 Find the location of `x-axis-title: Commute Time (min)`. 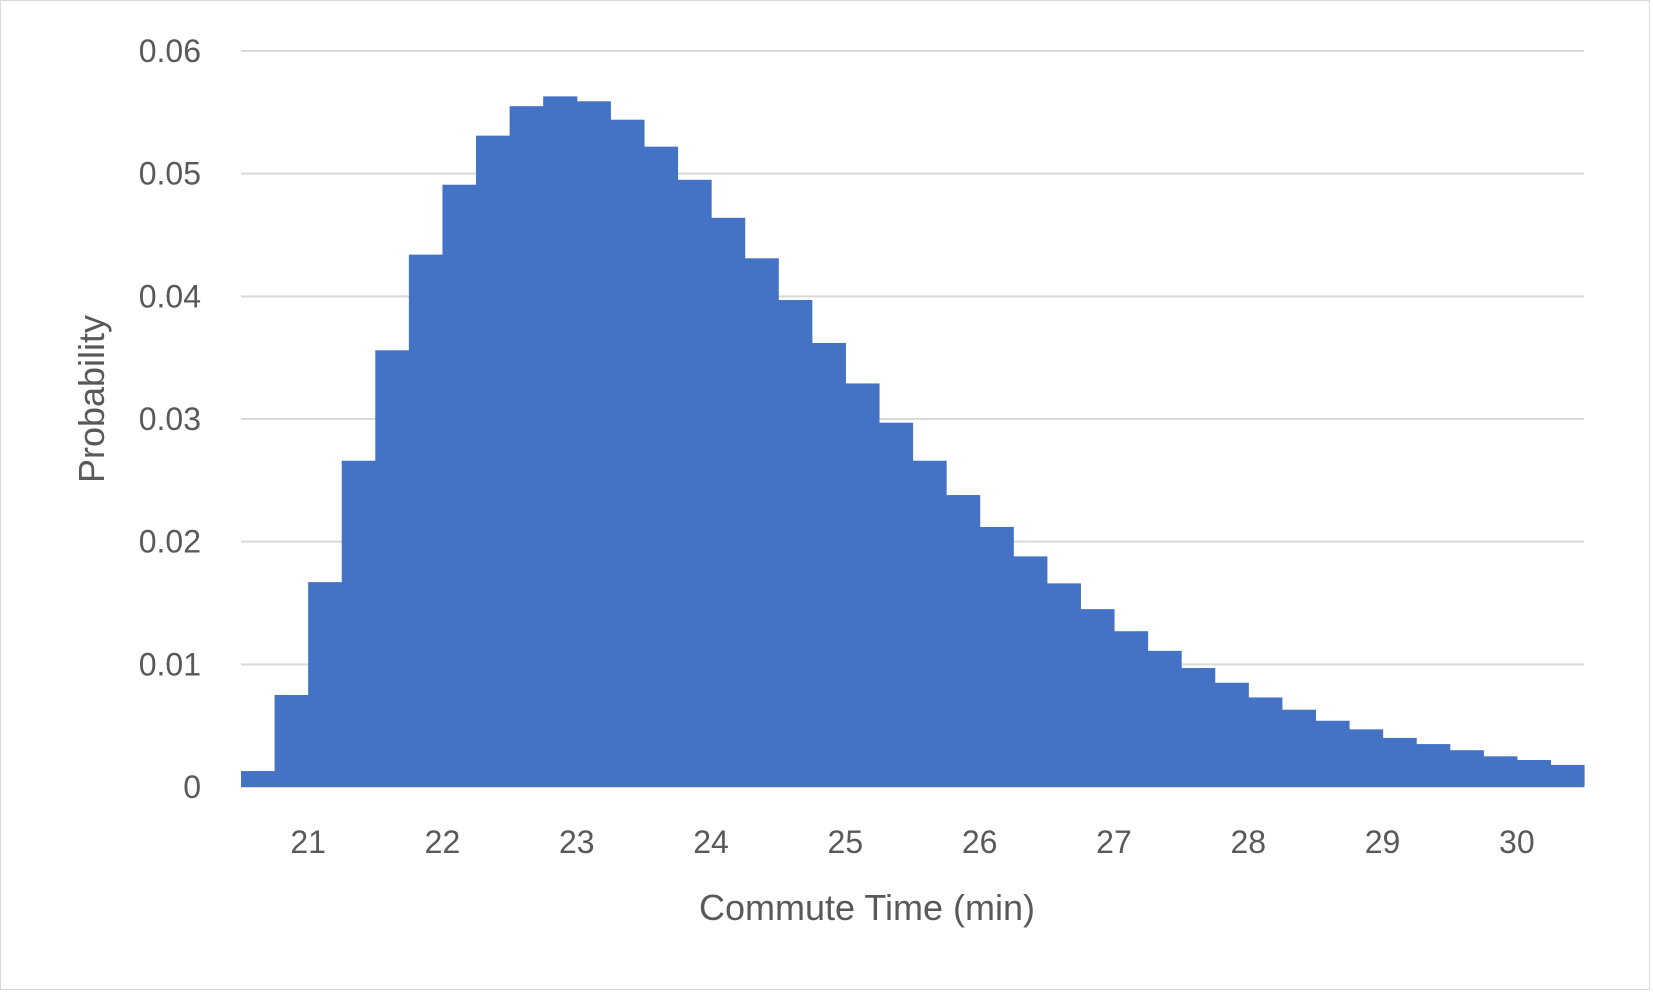

x-axis-title: Commute Time (min) is located at coordinates (867, 907).